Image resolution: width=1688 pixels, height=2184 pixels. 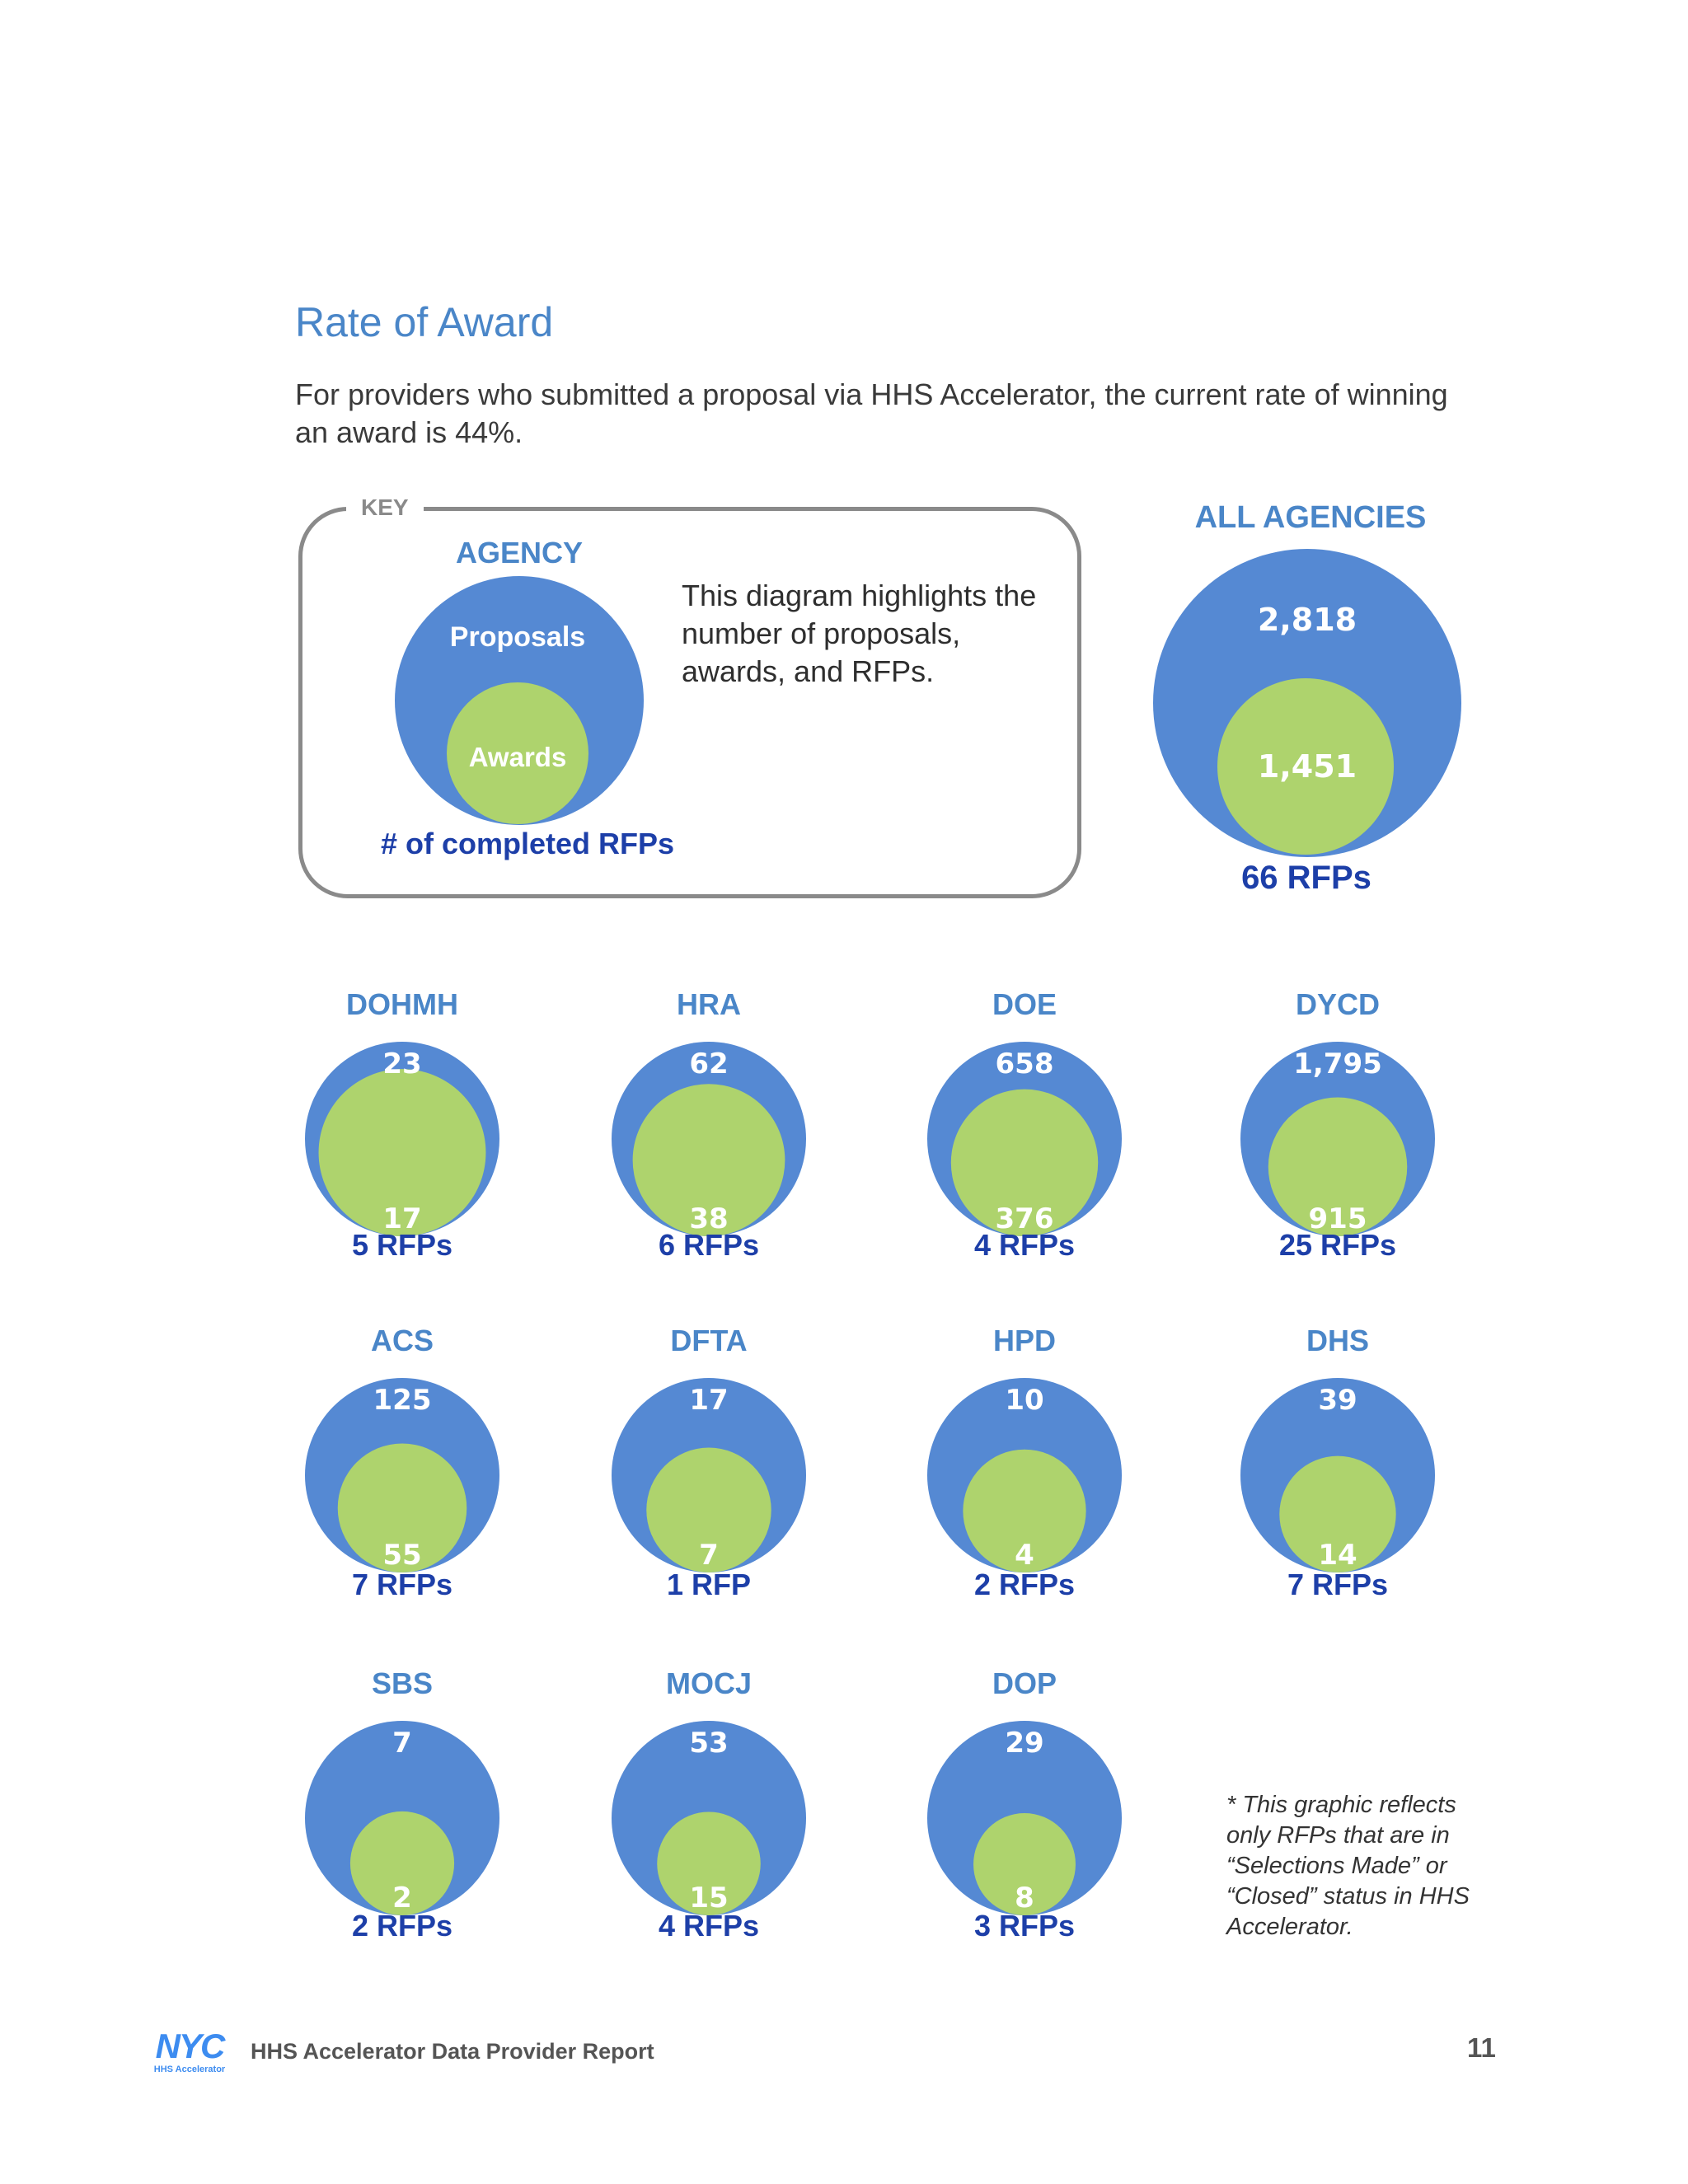 I want to click on rfp-count-acs: 7 RFPs, so click(x=402, y=1584).